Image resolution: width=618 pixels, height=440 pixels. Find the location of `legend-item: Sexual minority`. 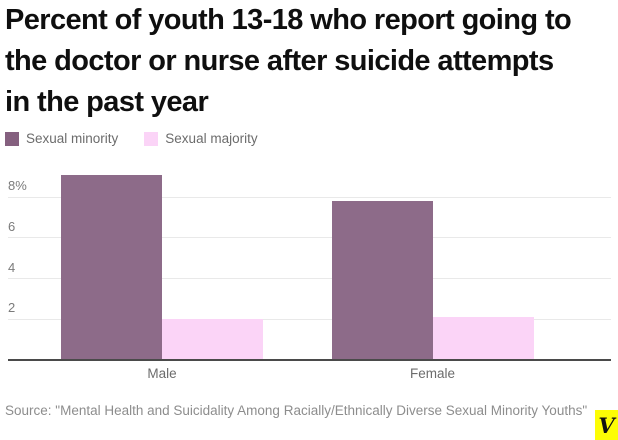

legend-item: Sexual minority is located at coordinates (61, 138).